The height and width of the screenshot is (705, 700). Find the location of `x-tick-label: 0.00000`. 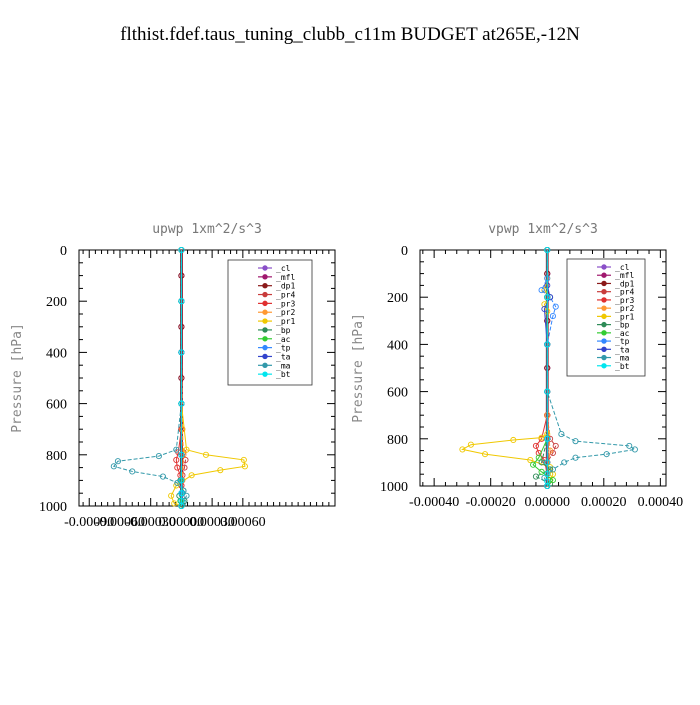

x-tick-label: 0.00000 is located at coordinates (547, 502).